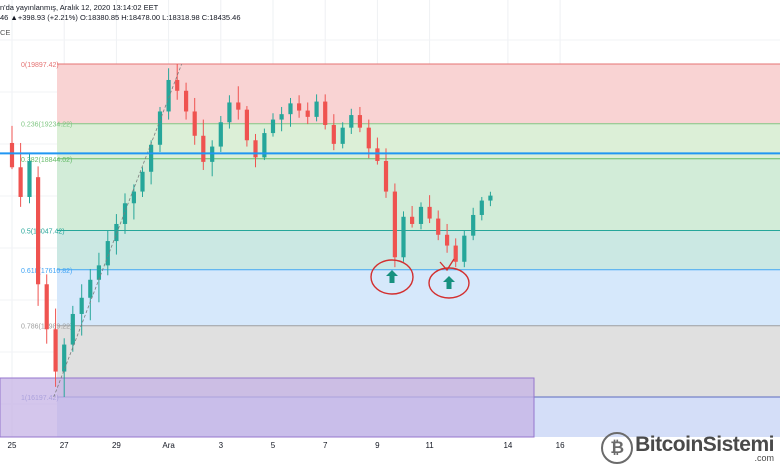 This screenshot has height=470, width=780. What do you see at coordinates (287, 445) in the screenshot?
I see `x-axis: 25 27 29 Ara 3 5 7 9 11 14 16` at bounding box center [287, 445].